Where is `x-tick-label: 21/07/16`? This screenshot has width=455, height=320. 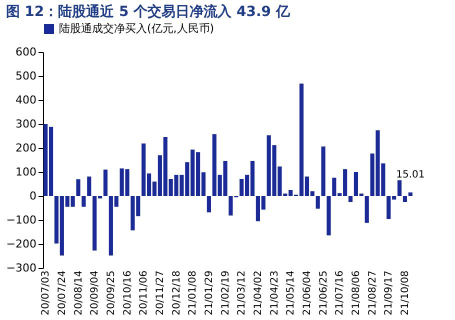 x-tick-label: 21/07/16 is located at coordinates (340, 293).